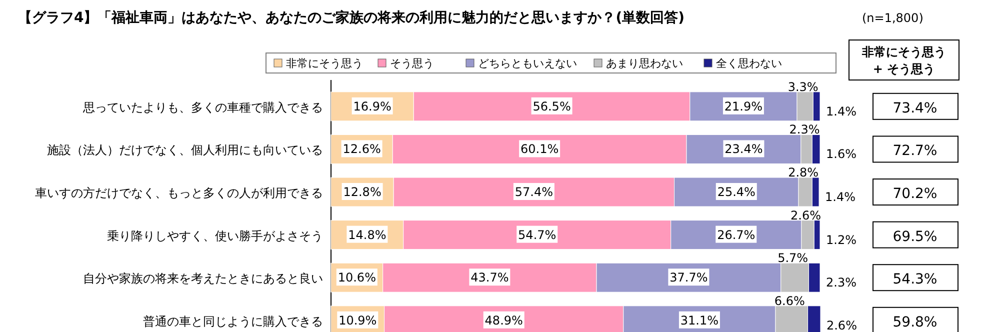 The image size is (982, 332). I want to click on data-label: 37.7%, so click(689, 277).